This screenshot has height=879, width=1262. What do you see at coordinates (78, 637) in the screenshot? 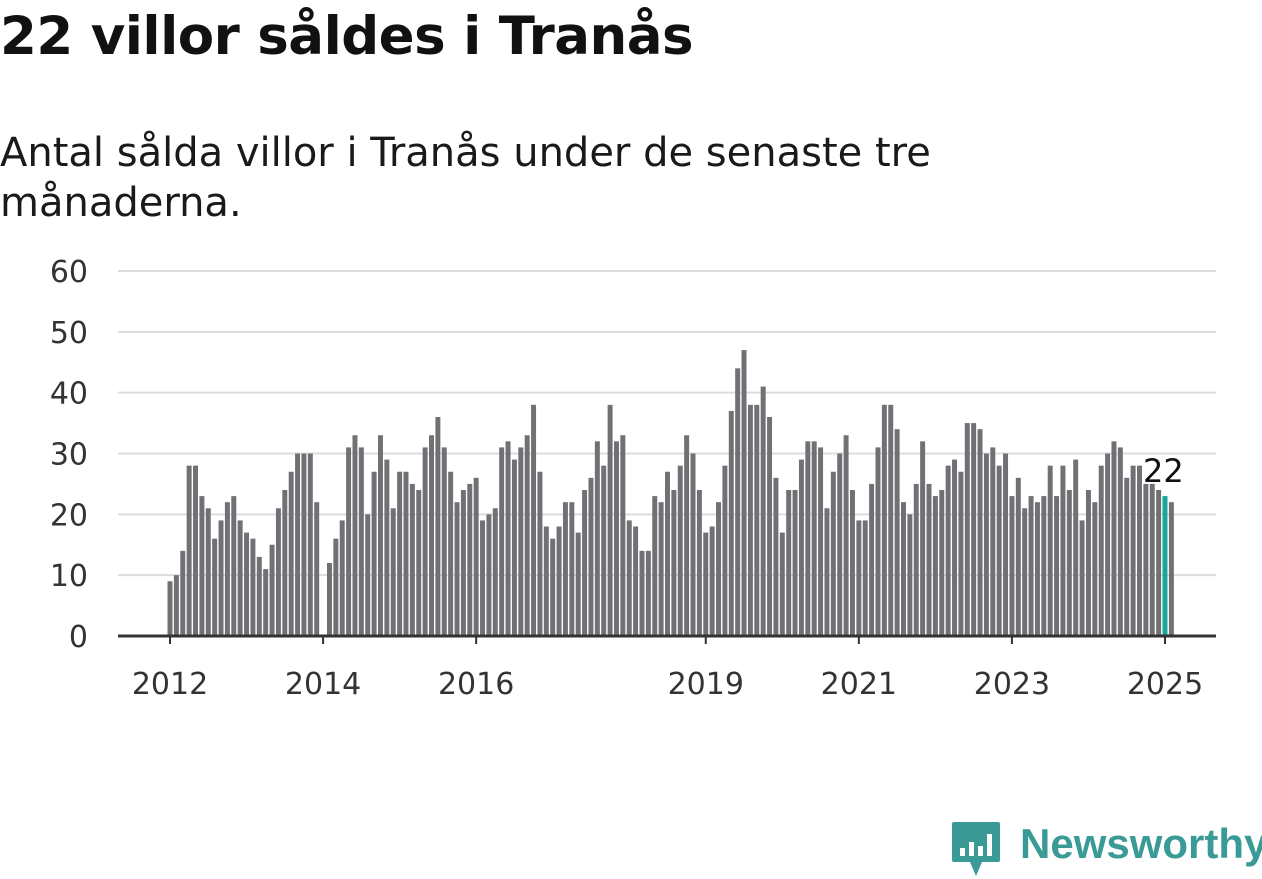
I see `y-tick-label: 0` at bounding box center [78, 637].